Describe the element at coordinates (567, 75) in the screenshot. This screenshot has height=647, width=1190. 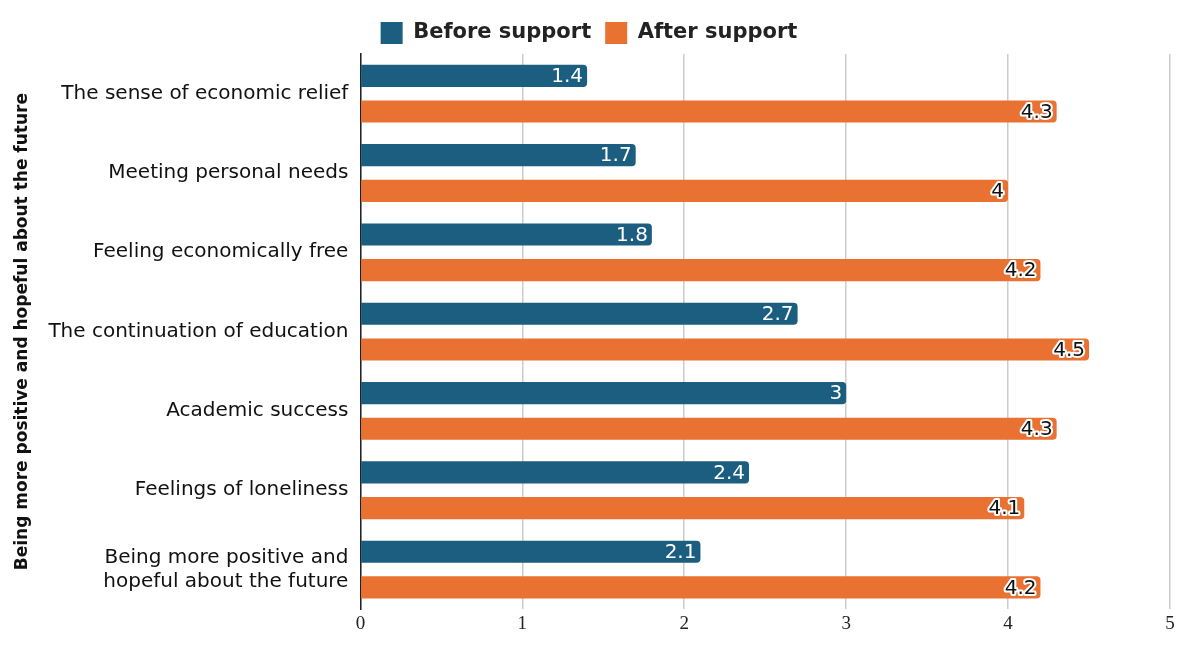
I see `data-label: 1.4` at that location.